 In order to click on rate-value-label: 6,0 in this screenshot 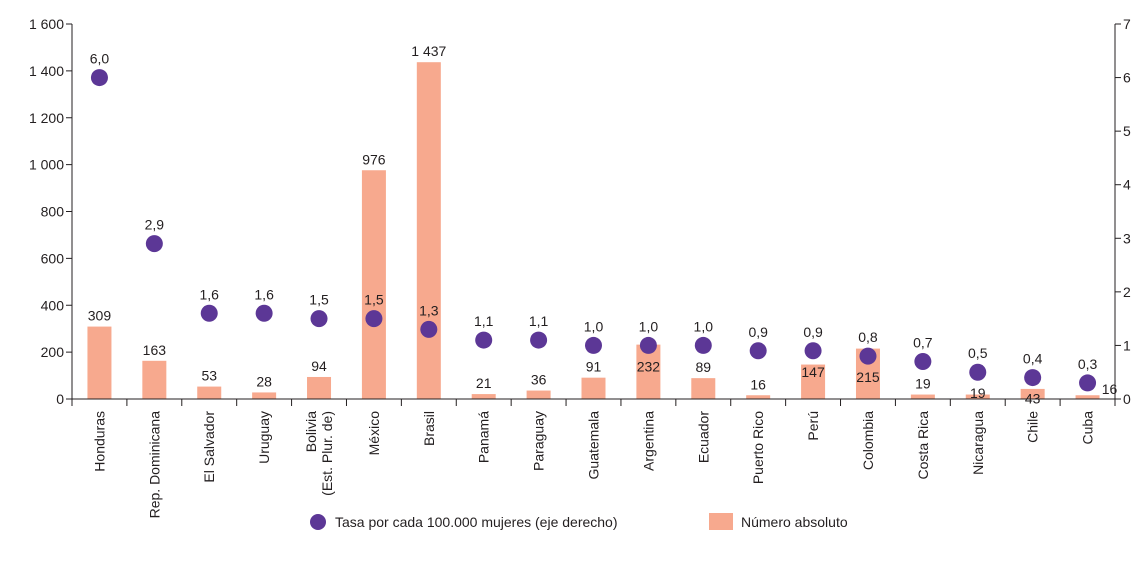, I will do `click(100, 59)`.